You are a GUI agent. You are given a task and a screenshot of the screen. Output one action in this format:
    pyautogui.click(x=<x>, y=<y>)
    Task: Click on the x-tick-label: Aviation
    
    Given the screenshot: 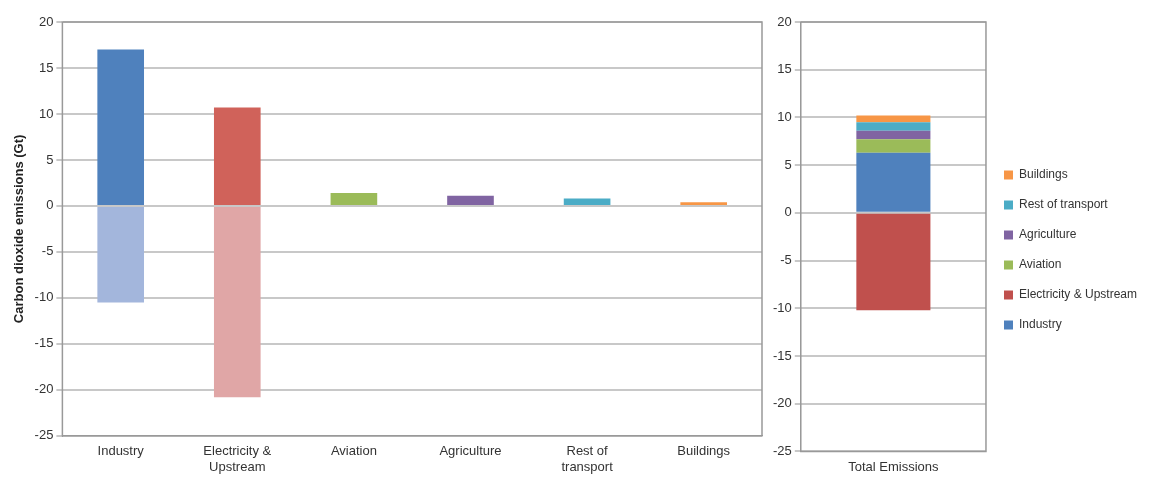 What is the action you would take?
    pyautogui.click(x=353, y=451)
    